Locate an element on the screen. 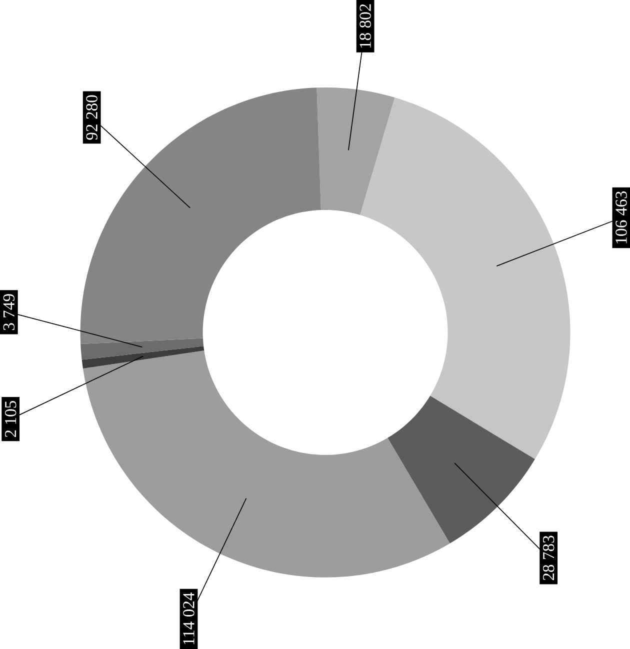 This screenshot has height=649, width=630. data-label: 28 783 is located at coordinates (548, 558).